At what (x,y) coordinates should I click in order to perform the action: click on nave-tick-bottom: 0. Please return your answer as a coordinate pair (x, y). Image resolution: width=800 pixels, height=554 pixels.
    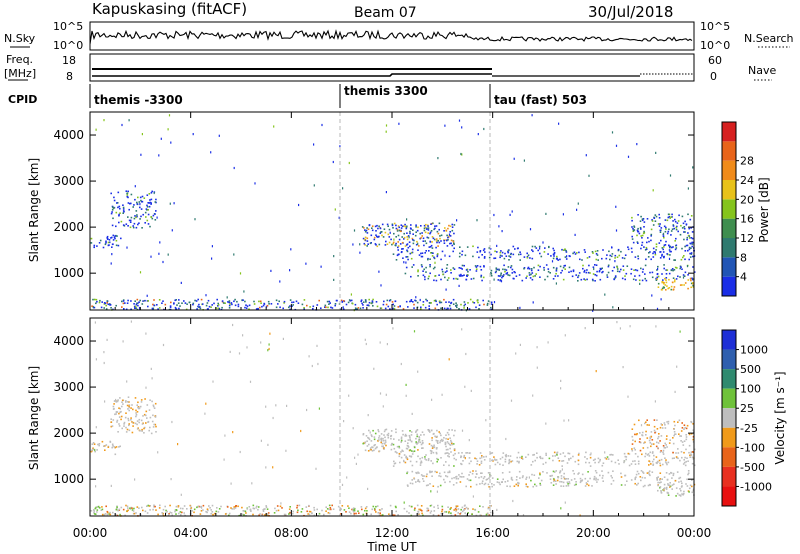
    Looking at the image, I should click on (713, 76).